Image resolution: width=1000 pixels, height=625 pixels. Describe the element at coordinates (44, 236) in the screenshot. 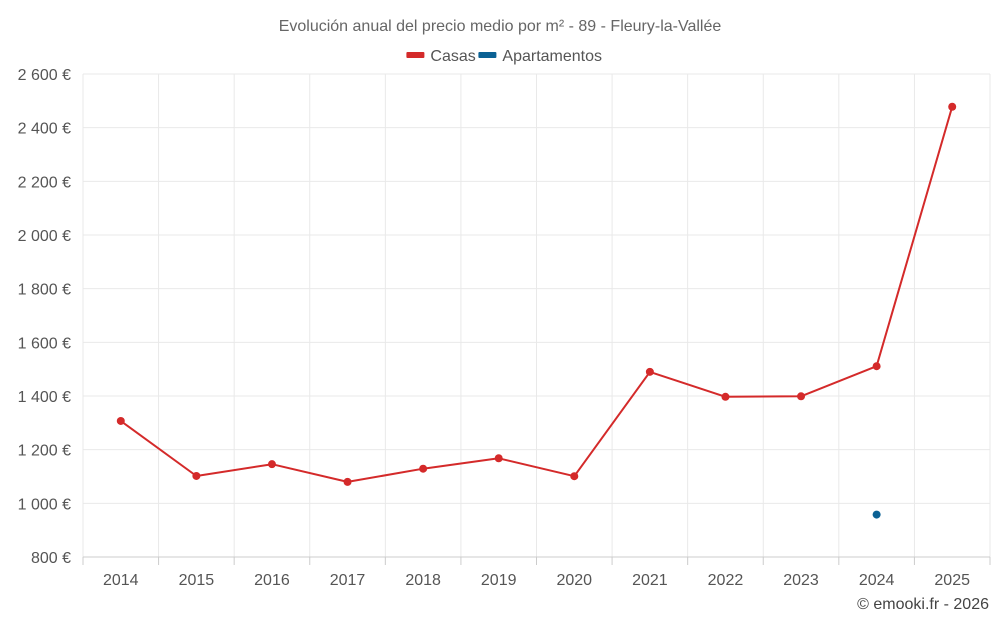

I see `y-tick-label: 2 000 €` at that location.